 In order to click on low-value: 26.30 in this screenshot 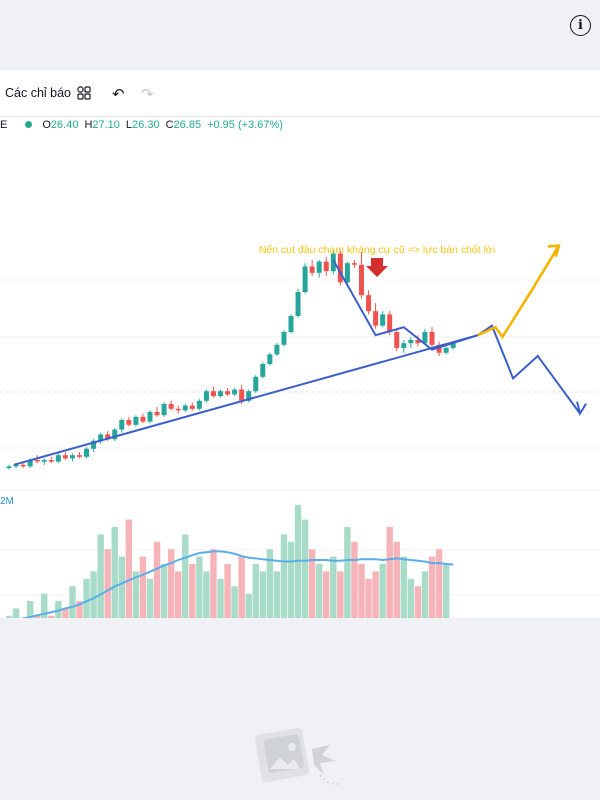, I will do `click(146, 125)`.